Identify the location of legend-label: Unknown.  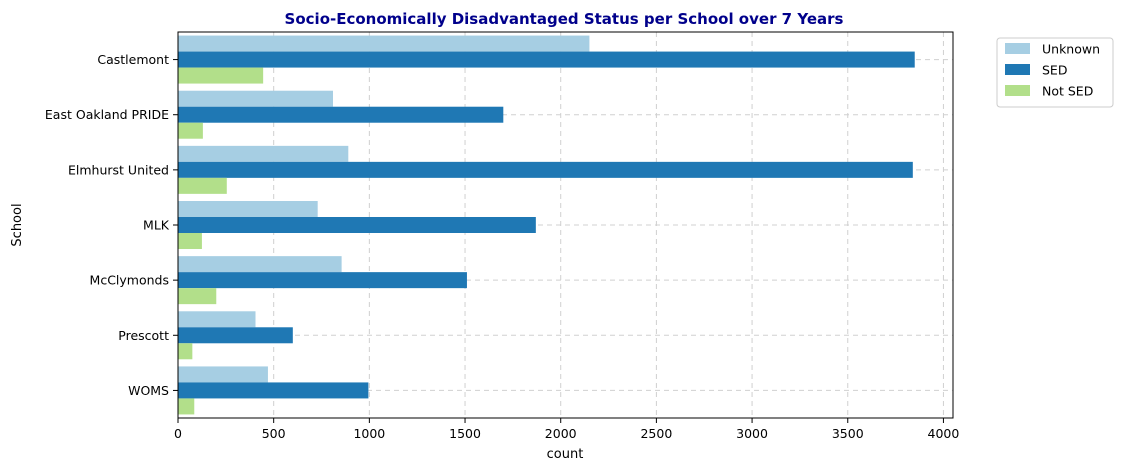
(1071, 49).